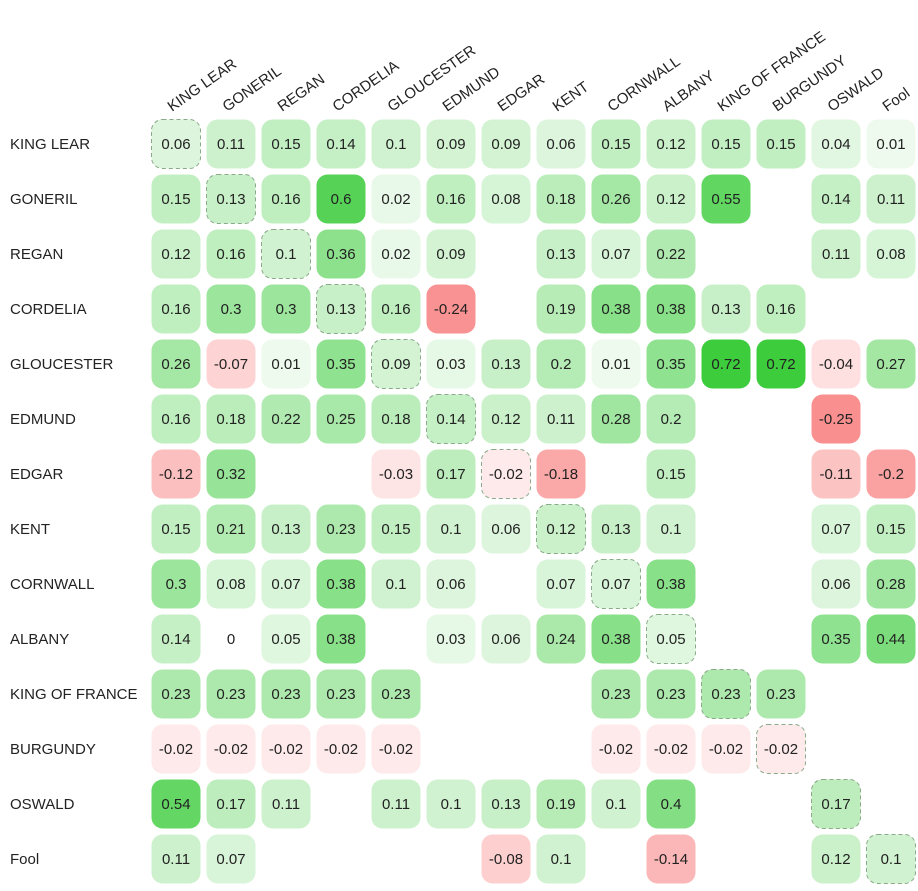 The height and width of the screenshot is (891, 918). I want to click on heatmap-cell-value: 0.38, so click(340, 584).